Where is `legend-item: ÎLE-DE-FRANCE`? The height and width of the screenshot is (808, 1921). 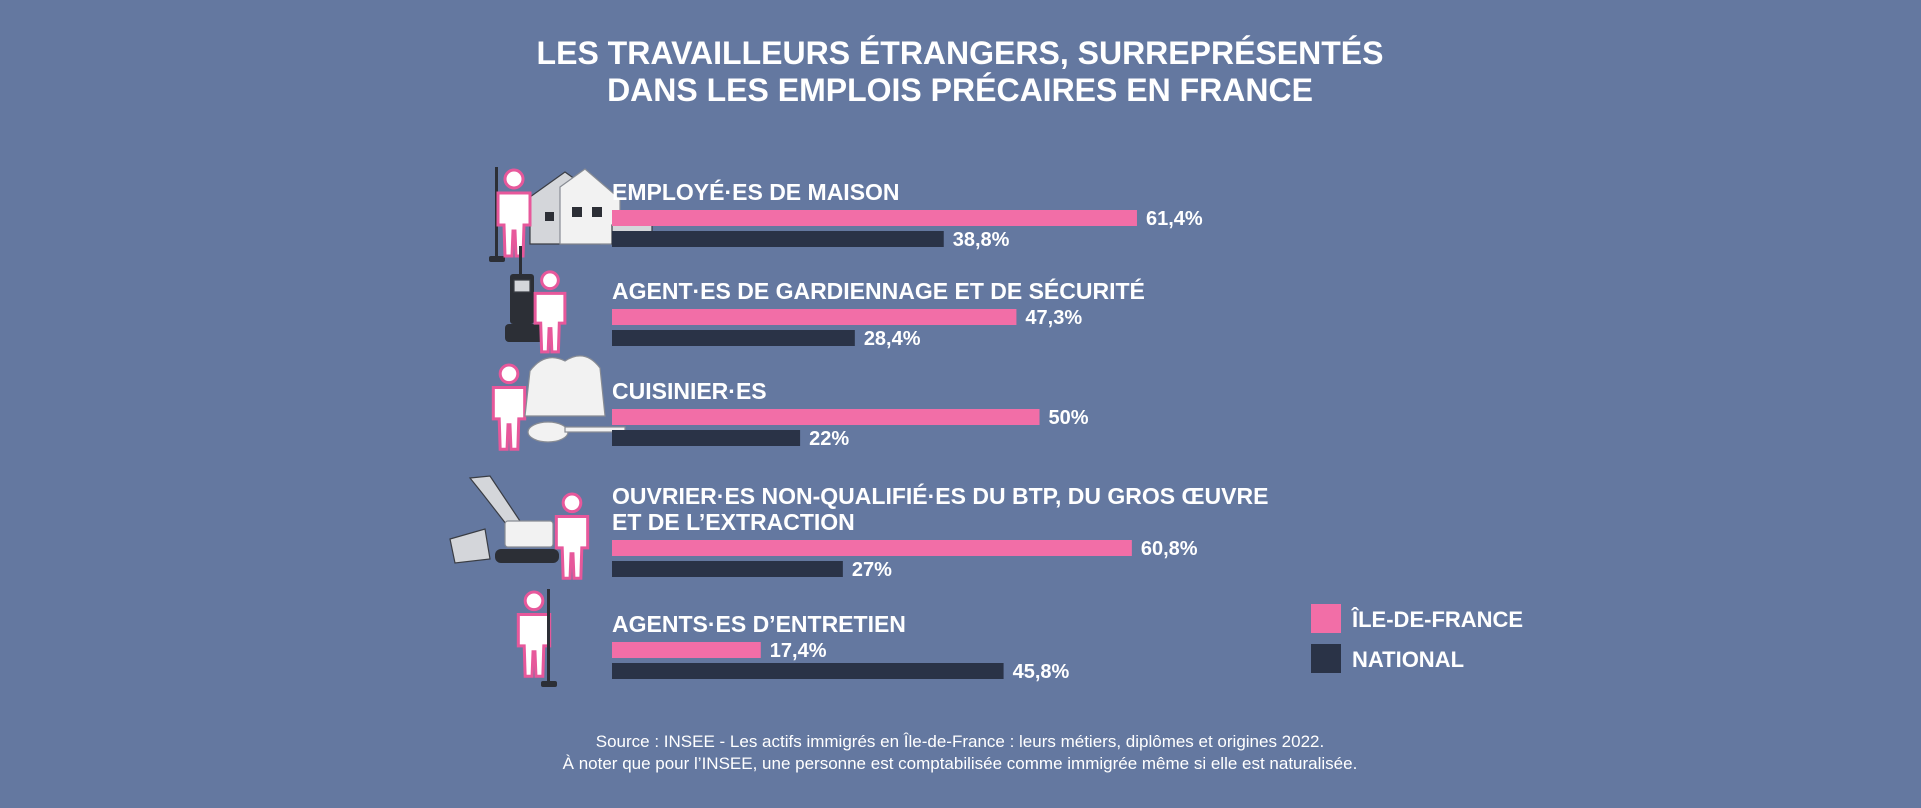
legend-item: ÎLE-DE-FRANCE is located at coordinates (1417, 618).